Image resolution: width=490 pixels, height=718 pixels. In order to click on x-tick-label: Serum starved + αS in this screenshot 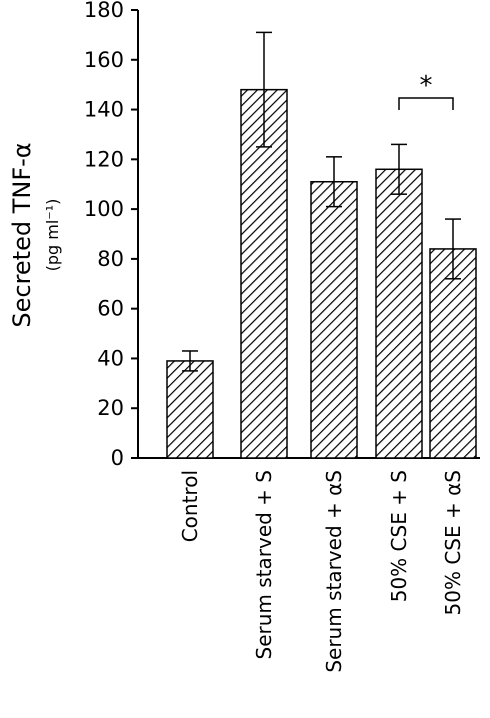, I will do `click(334, 571)`.